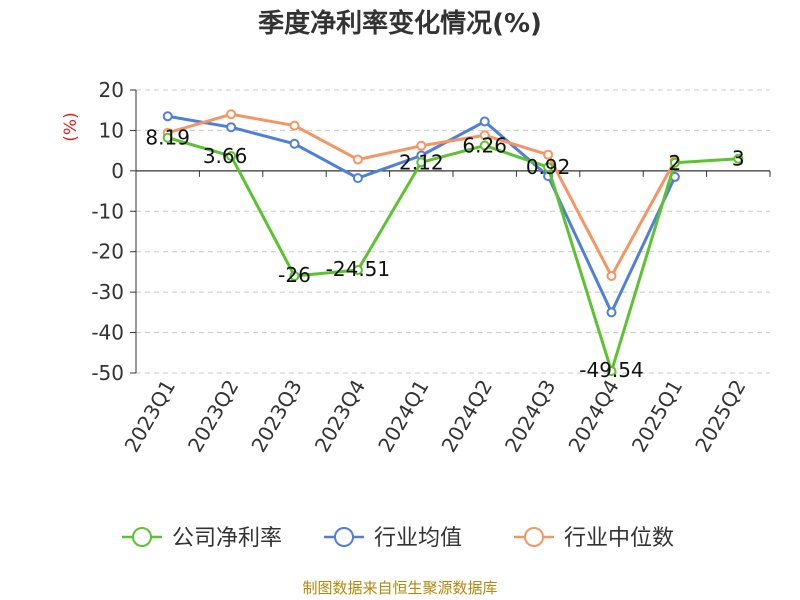 This screenshot has height=600, width=800. I want to click on data-label: -49.54, so click(611, 370).